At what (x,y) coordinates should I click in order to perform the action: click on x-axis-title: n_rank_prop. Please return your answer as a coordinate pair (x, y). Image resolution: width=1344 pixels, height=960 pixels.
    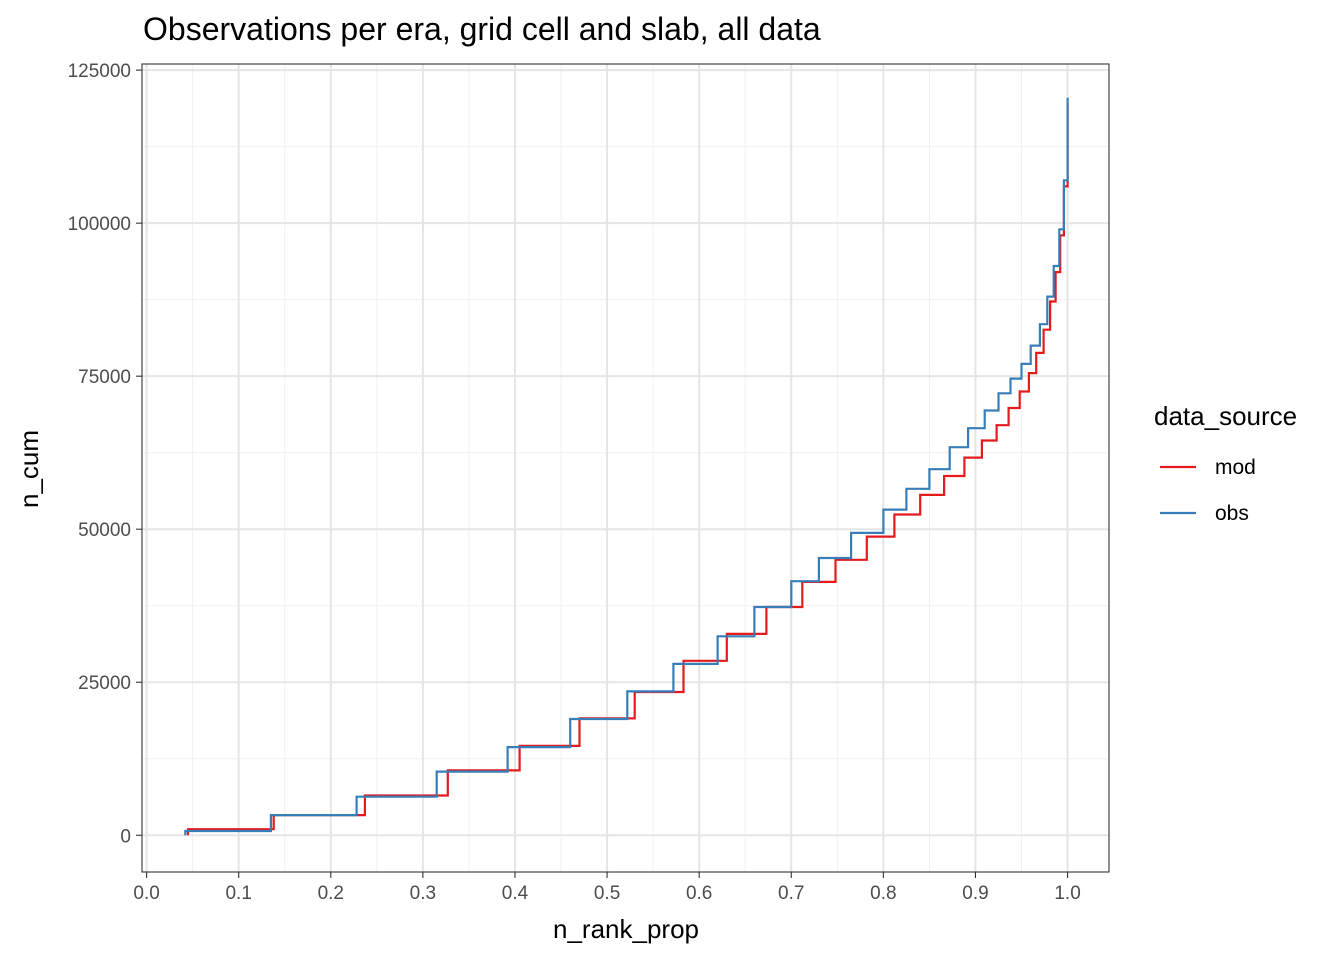
    Looking at the image, I should click on (626, 929).